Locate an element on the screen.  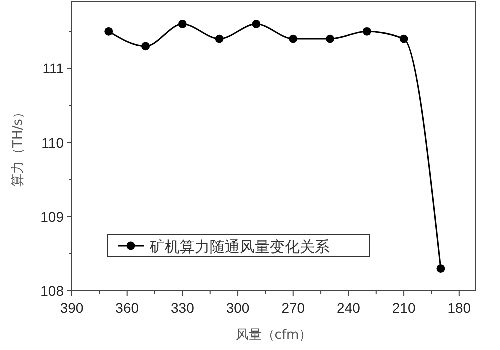
x-tick-label: 330 is located at coordinates (183, 308).